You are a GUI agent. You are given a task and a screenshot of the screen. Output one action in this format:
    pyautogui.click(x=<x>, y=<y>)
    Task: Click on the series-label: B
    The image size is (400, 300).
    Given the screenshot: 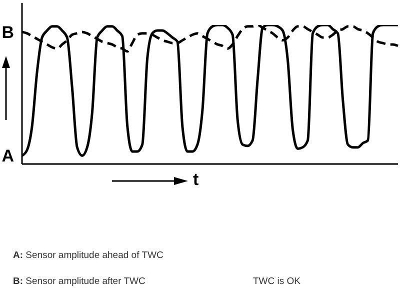 What is the action you would take?
    pyautogui.click(x=8, y=32)
    